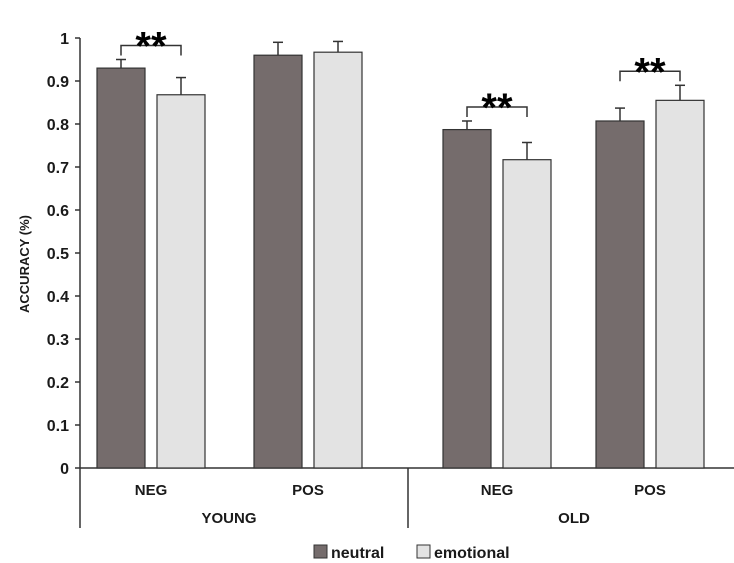 The width and height of the screenshot is (734, 563). I want to click on y-tick-label: 0.6, so click(58, 211).